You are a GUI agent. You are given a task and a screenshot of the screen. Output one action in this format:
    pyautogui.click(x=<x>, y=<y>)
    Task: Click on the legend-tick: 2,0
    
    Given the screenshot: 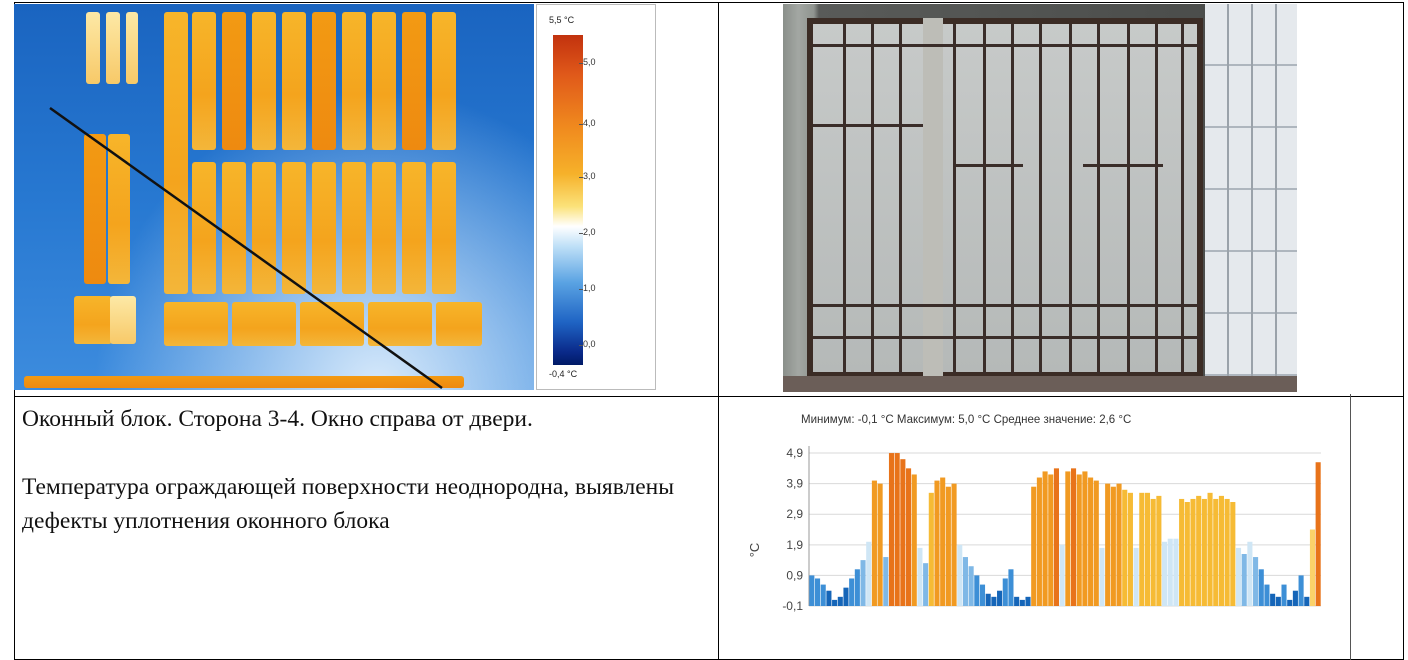 What is the action you would take?
    pyautogui.click(x=587, y=232)
    